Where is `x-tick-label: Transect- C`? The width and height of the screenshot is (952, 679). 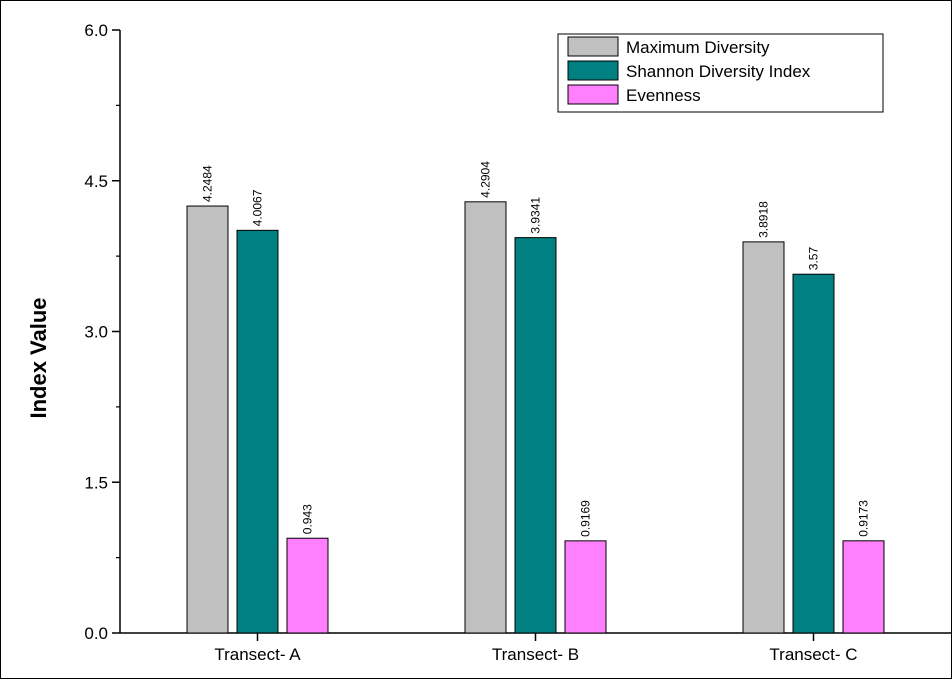
x-tick-label: Transect- C is located at coordinates (813, 654).